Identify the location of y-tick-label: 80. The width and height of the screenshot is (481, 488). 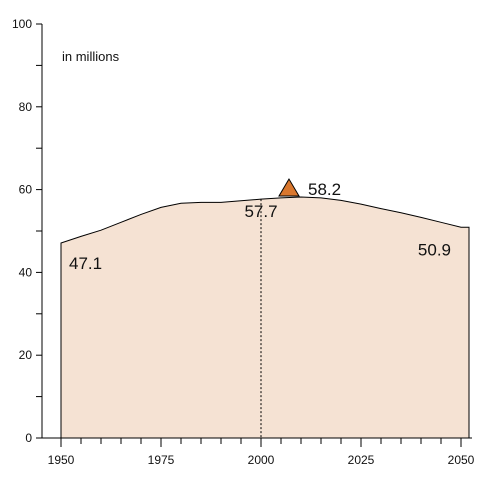
(26, 107).